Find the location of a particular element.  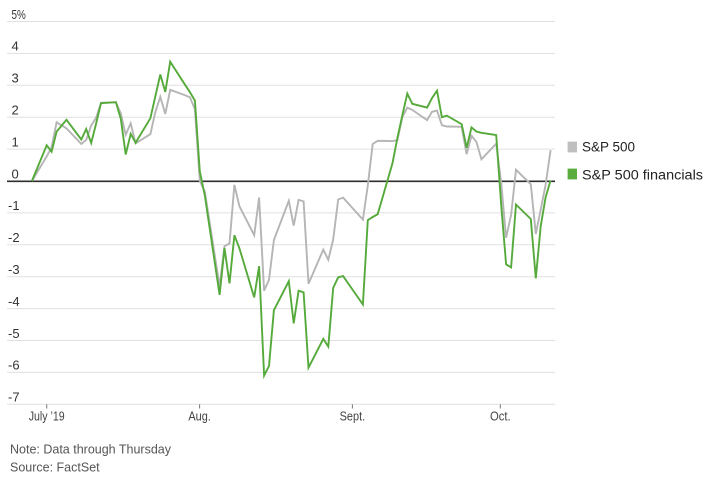

svg-text: -5 is located at coordinates (14, 333).